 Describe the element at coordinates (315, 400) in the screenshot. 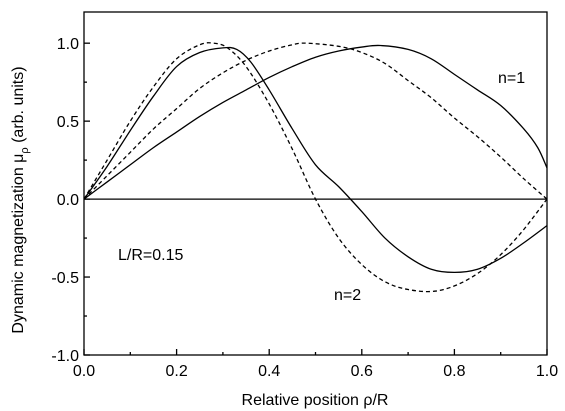

I see `x-axis-label: Relative position ρ/R` at that location.